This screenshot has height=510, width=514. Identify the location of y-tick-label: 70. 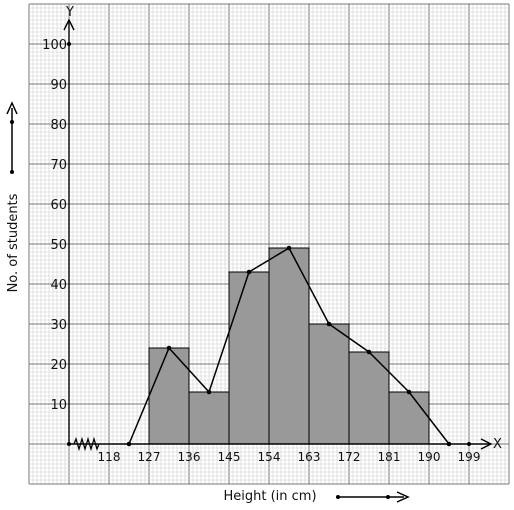
(58, 165).